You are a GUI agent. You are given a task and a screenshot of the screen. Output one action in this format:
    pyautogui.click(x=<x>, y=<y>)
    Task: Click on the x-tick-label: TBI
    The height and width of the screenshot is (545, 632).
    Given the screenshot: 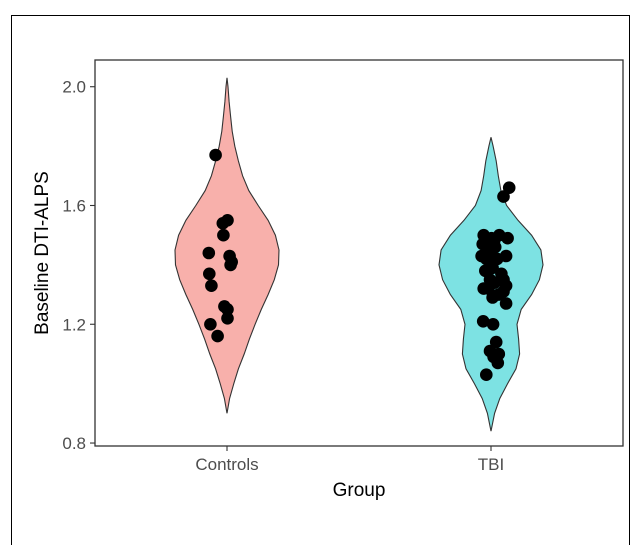 What is the action you would take?
    pyautogui.click(x=491, y=464)
    